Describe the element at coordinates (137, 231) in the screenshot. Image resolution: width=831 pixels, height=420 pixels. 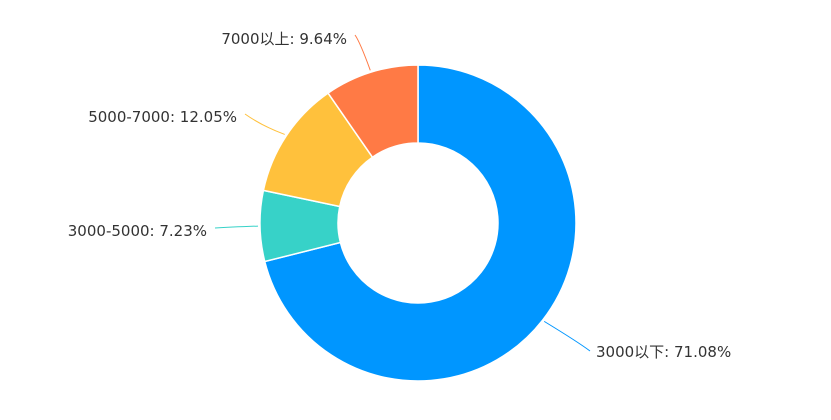
I see `slice-label-3000-5000: 3000-5000: 7.23%` at that location.